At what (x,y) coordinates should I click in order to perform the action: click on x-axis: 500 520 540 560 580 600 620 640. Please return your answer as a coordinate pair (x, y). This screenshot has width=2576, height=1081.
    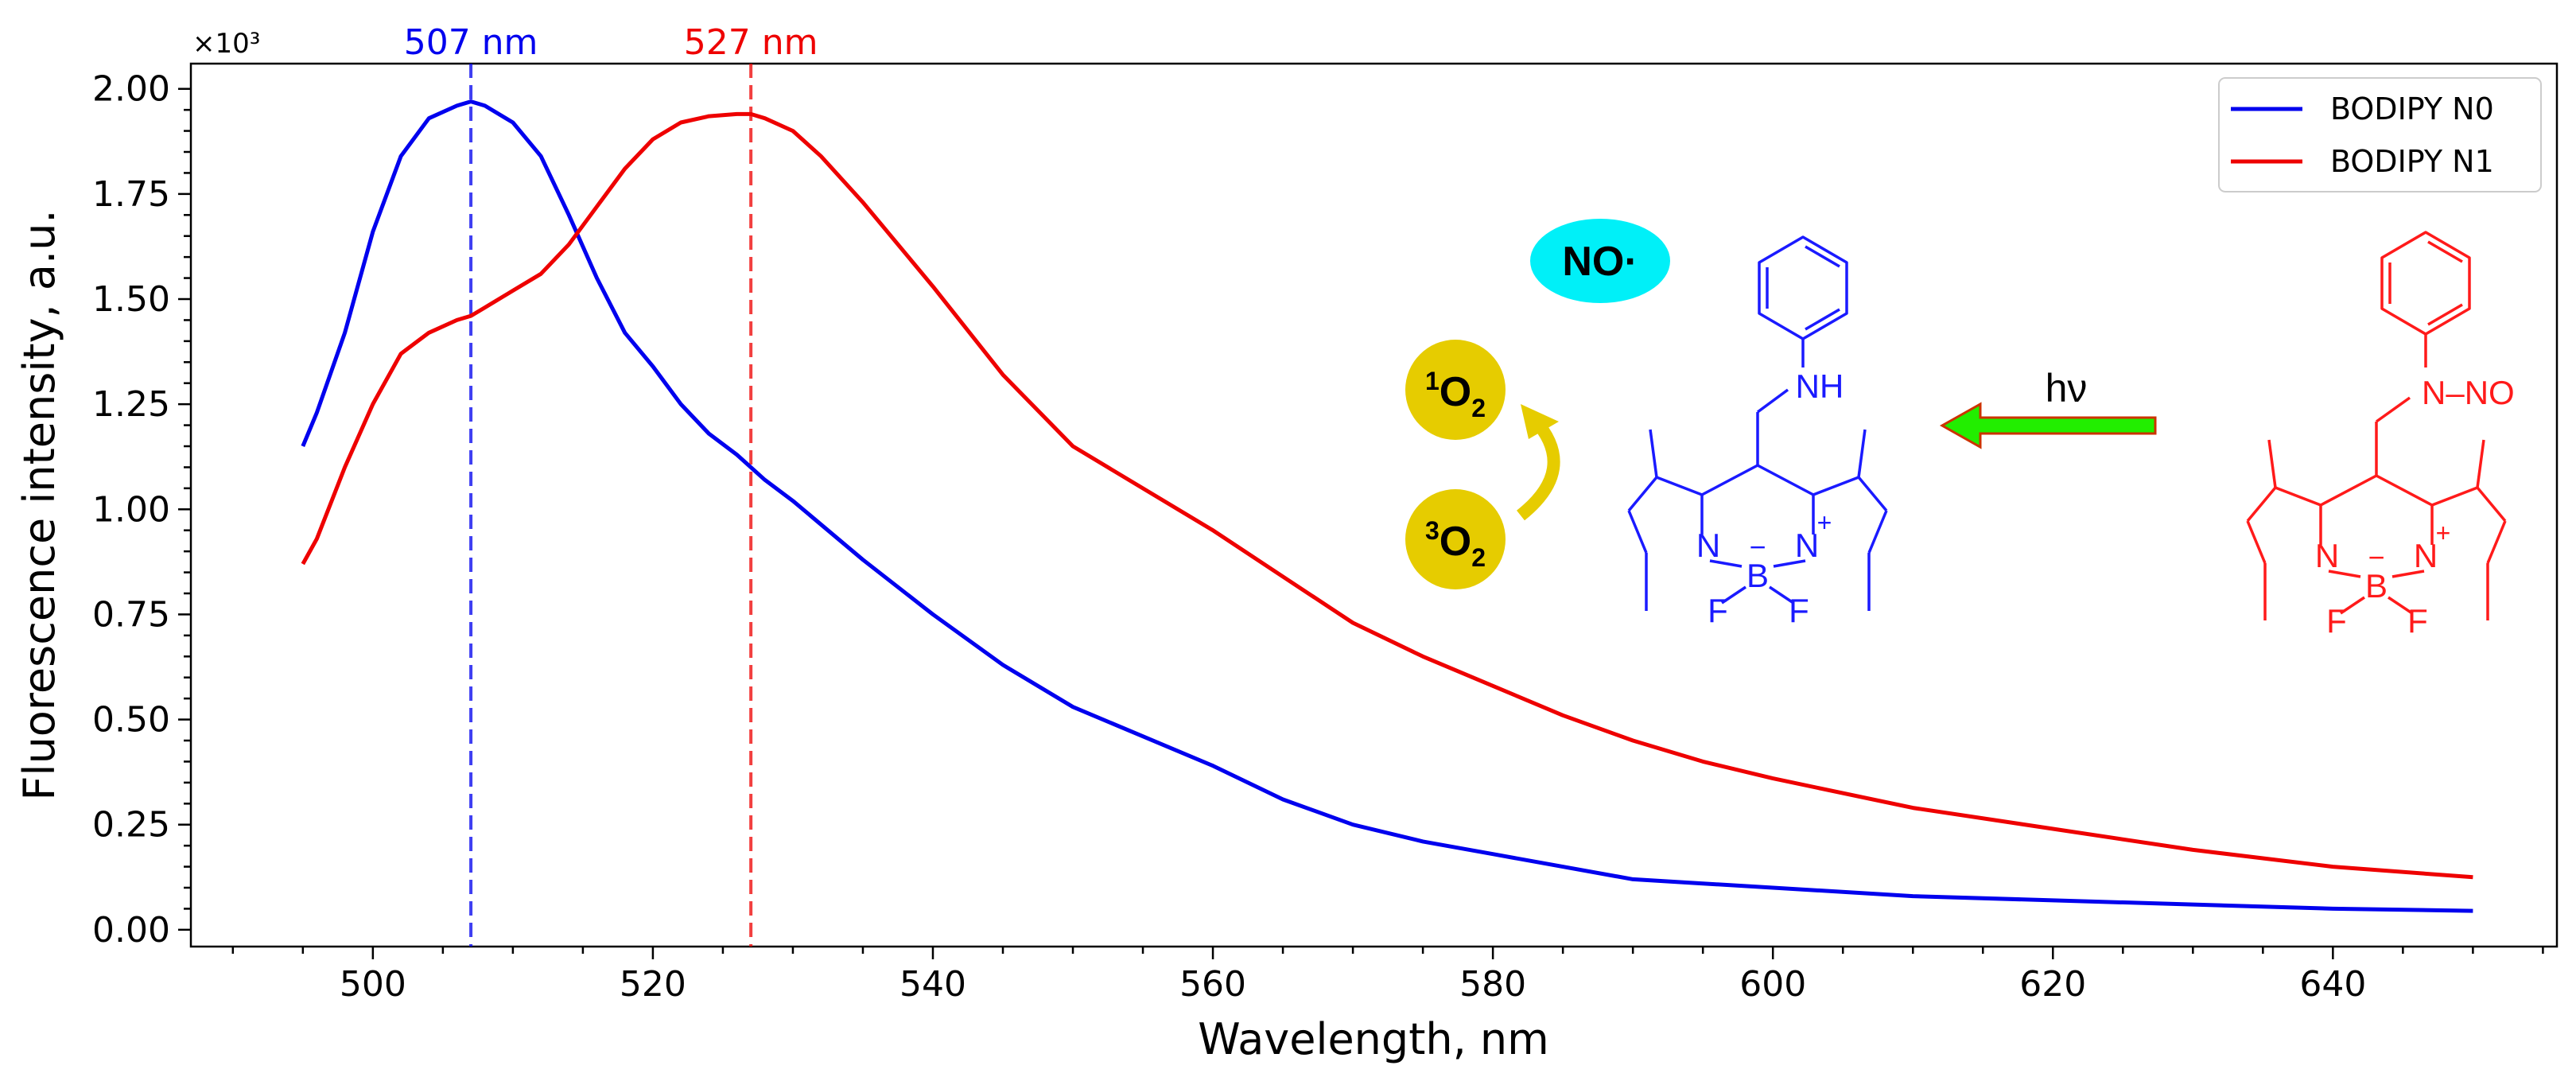
    Looking at the image, I should click on (1387, 976).